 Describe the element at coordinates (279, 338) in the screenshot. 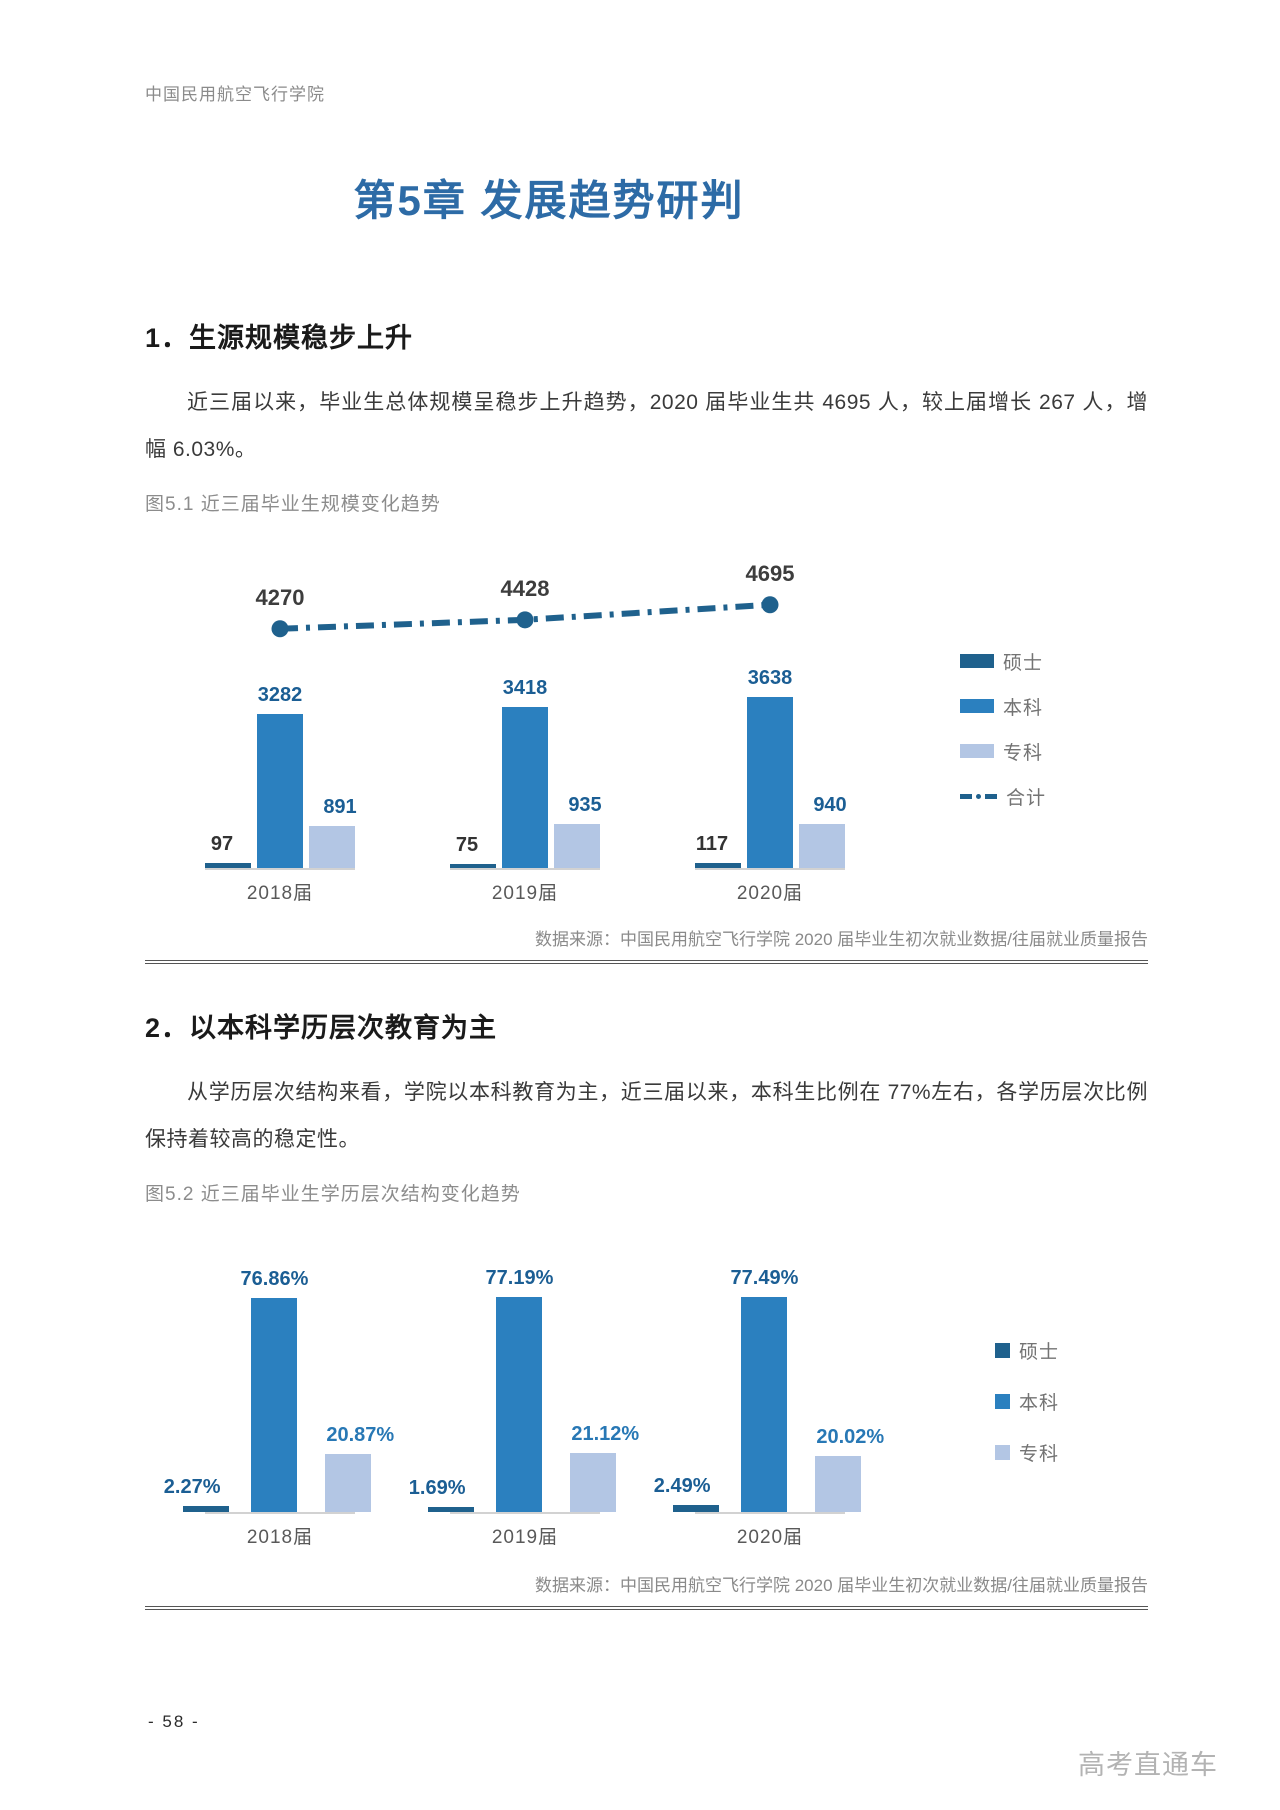

I see `section-1-heading: 1．生源规模稳步上升` at that location.